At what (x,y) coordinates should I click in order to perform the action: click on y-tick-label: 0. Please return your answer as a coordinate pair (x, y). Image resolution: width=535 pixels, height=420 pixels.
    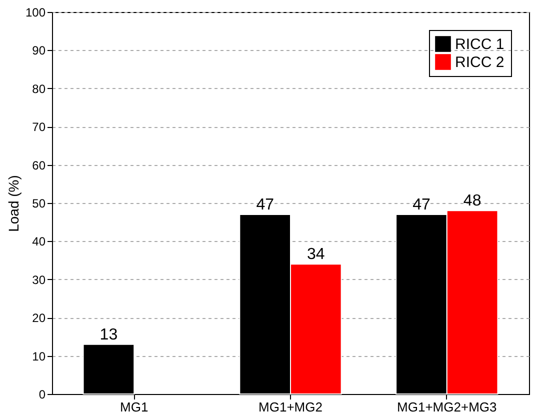
    Looking at the image, I should click on (42, 395).